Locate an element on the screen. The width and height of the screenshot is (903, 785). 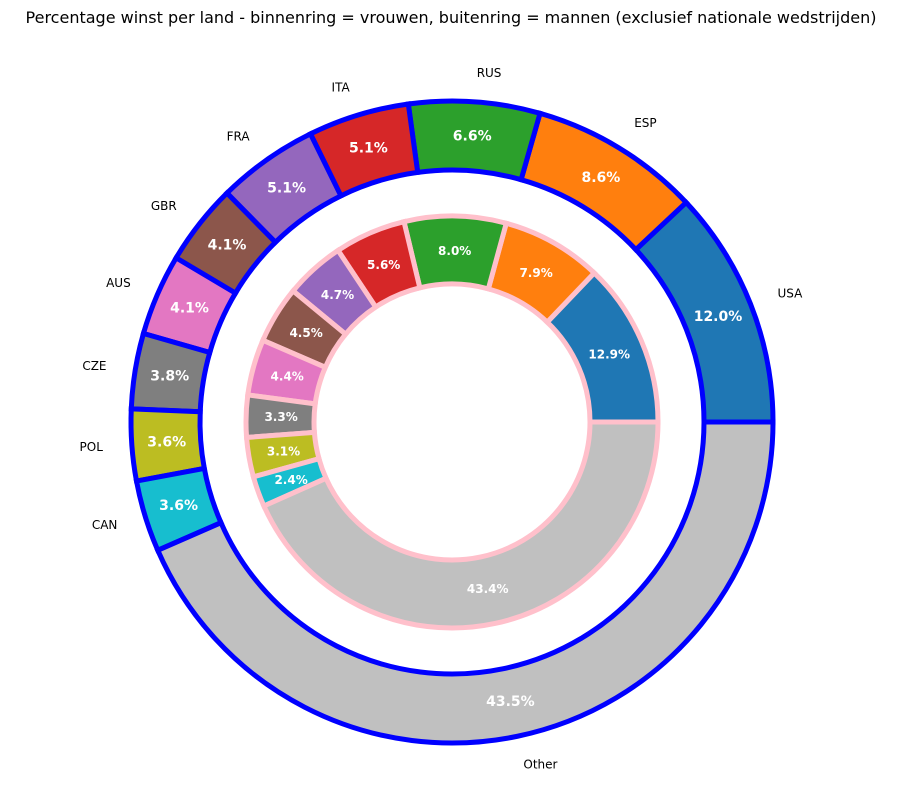
outer-value-label-usa: 12.0% is located at coordinates (718, 317).